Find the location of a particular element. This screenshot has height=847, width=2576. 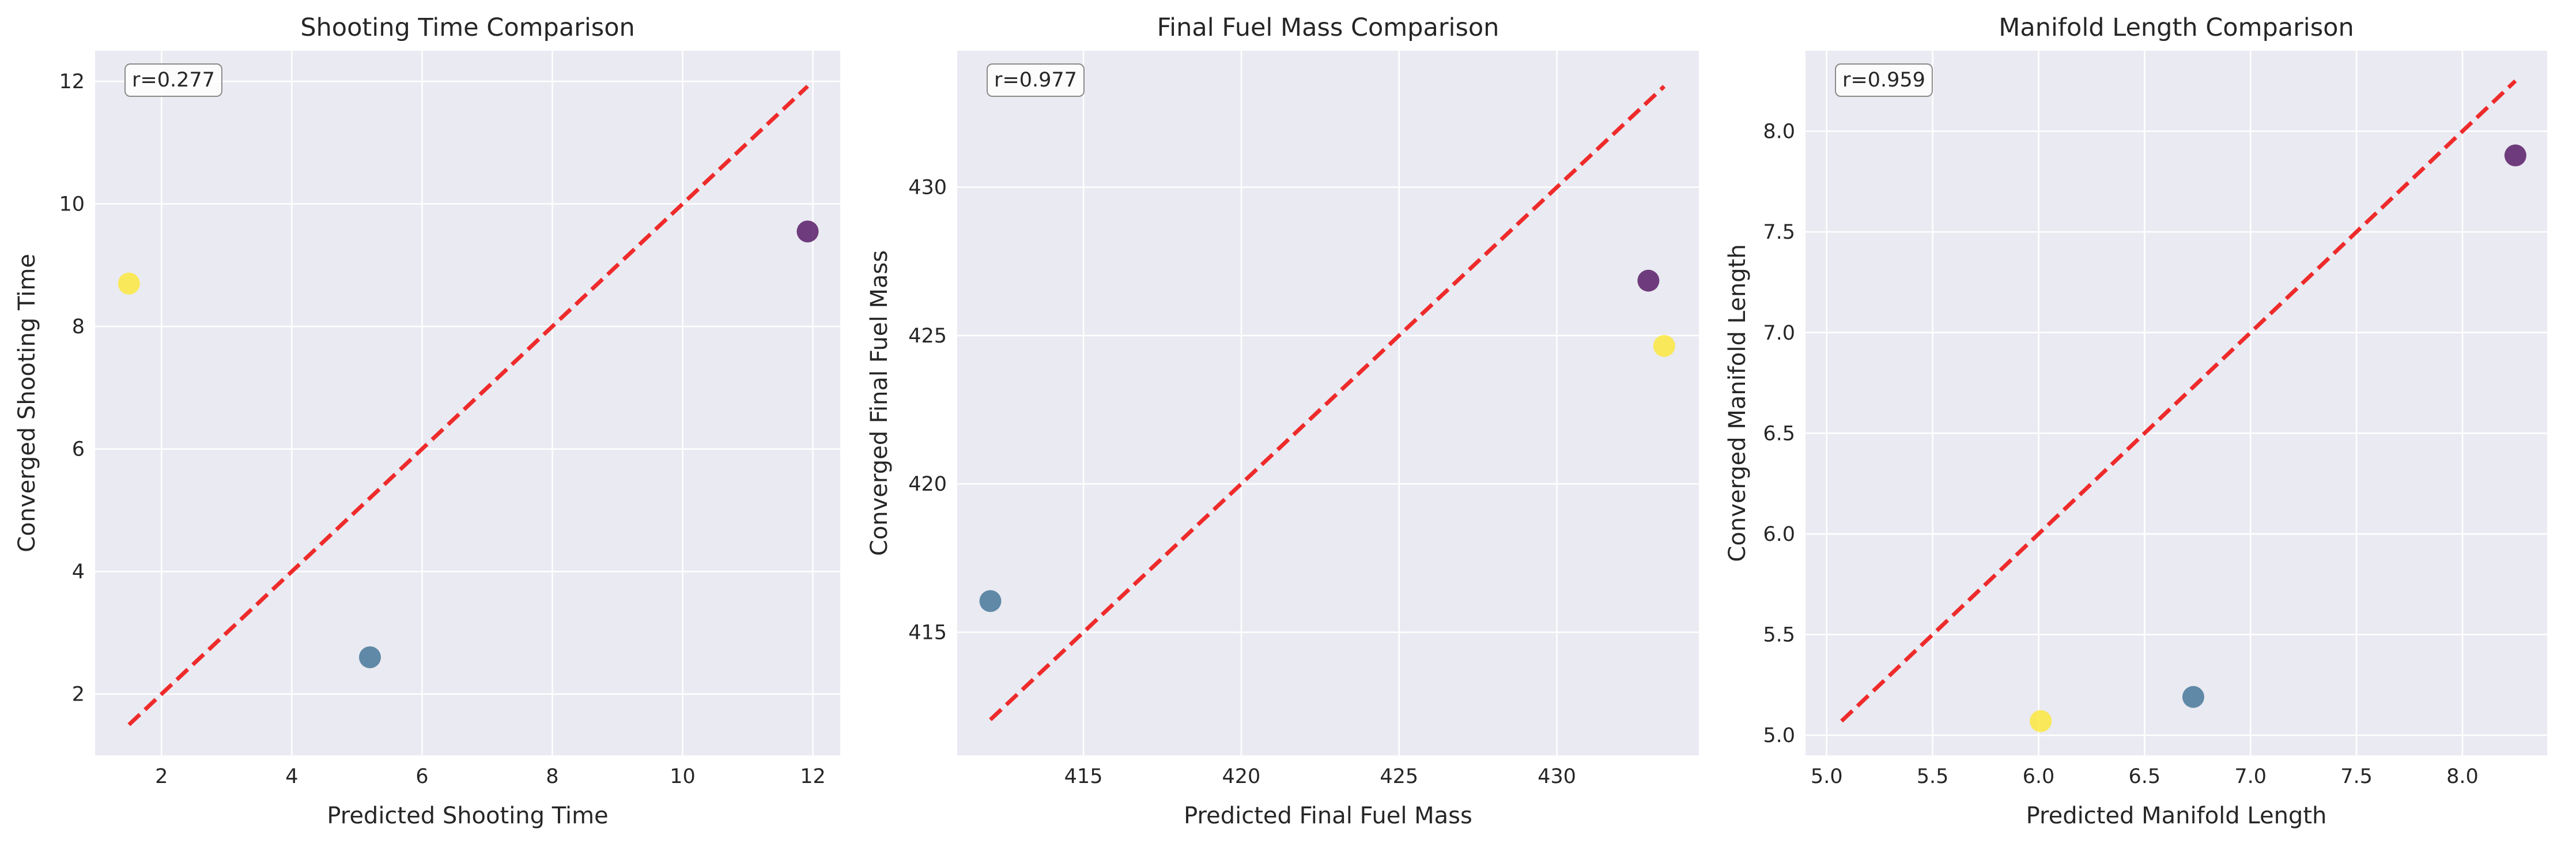

x-tick-label: 4 is located at coordinates (291, 776).